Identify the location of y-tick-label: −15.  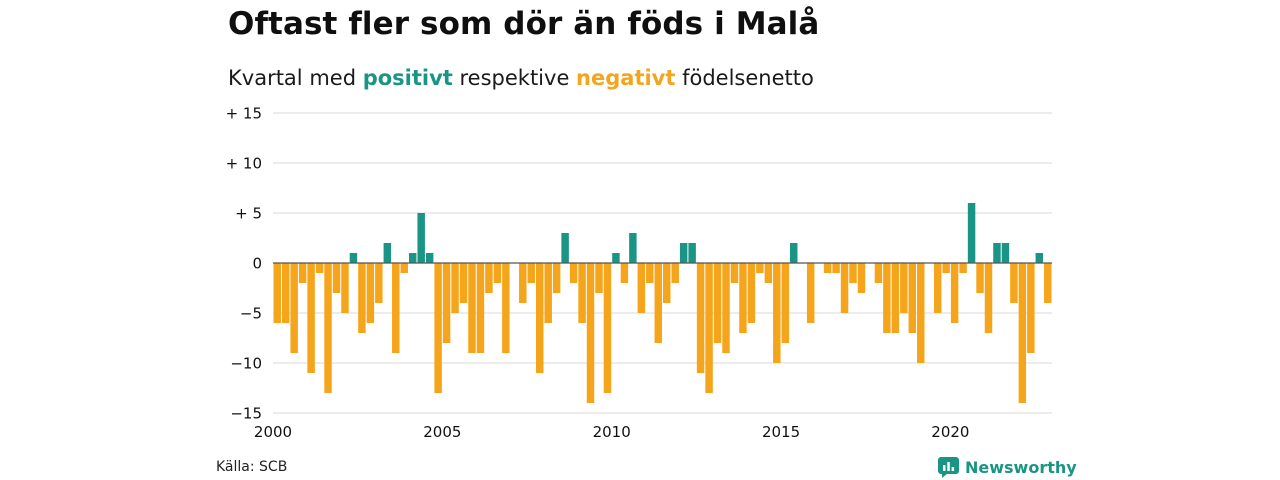
(246, 414).